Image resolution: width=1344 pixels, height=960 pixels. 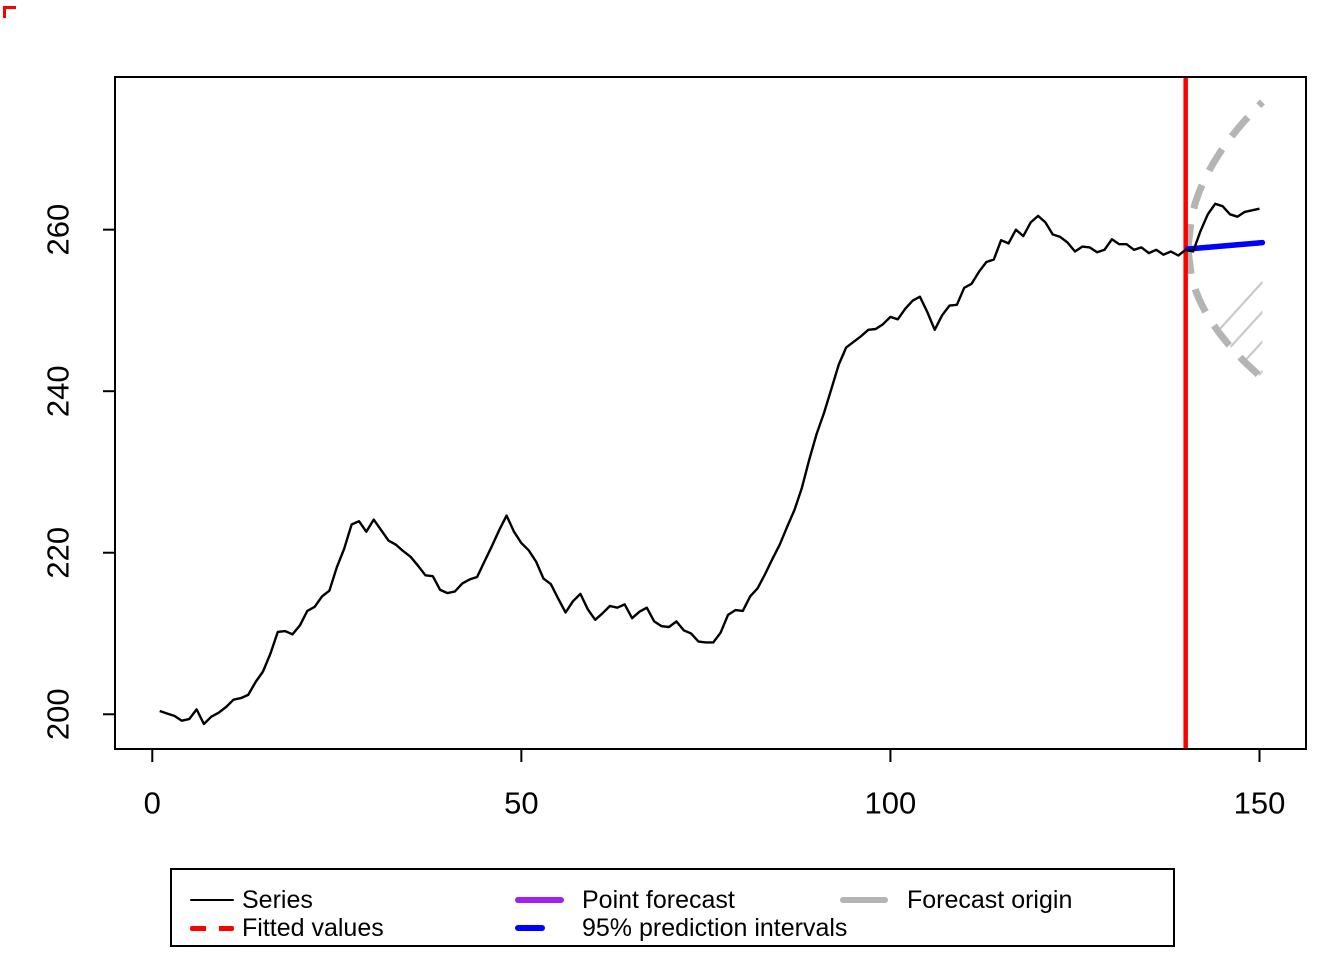 I want to click on legend-item-forecast-origin: Forecast origin, so click(x=956, y=900).